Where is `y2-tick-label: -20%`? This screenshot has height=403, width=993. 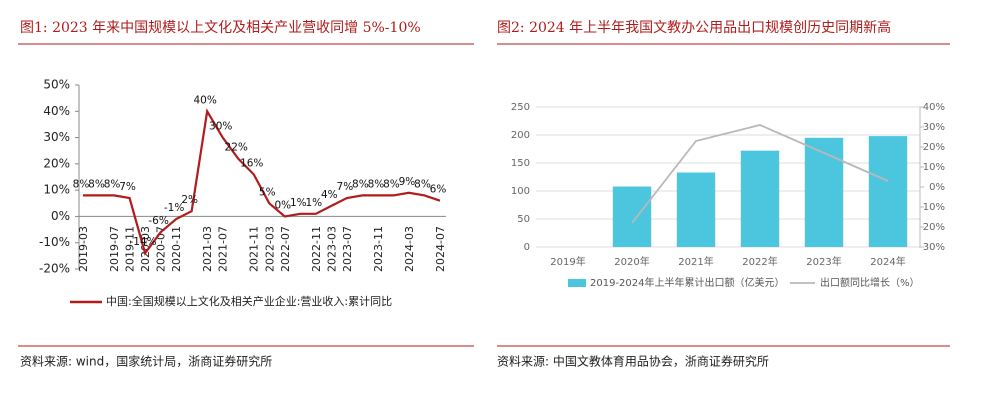 y2-tick-label: -20% is located at coordinates (932, 227).